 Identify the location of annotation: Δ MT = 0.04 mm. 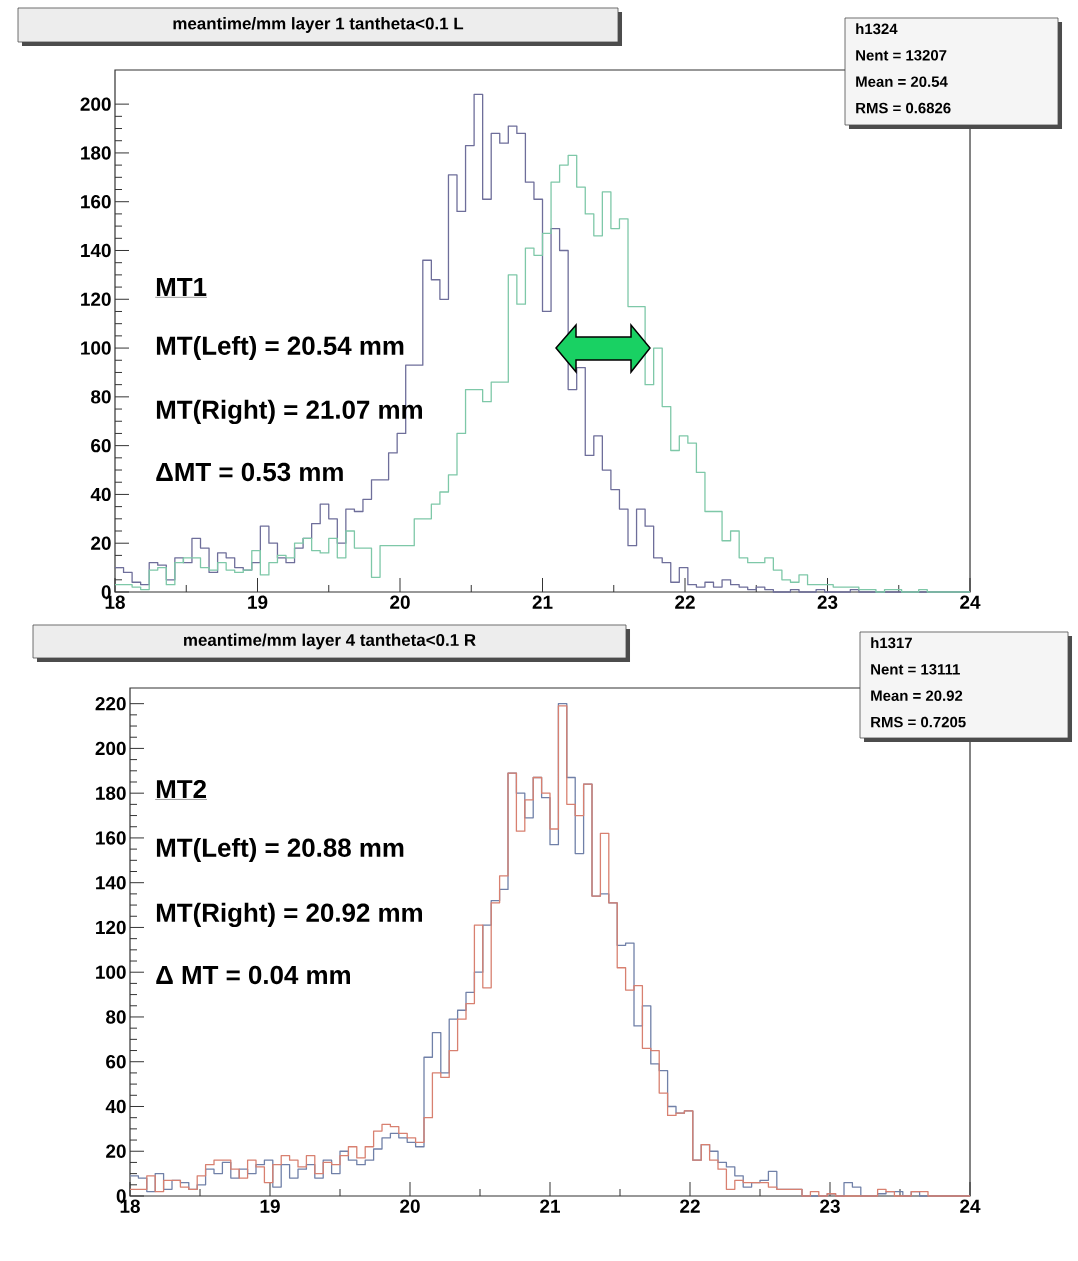
(253, 975).